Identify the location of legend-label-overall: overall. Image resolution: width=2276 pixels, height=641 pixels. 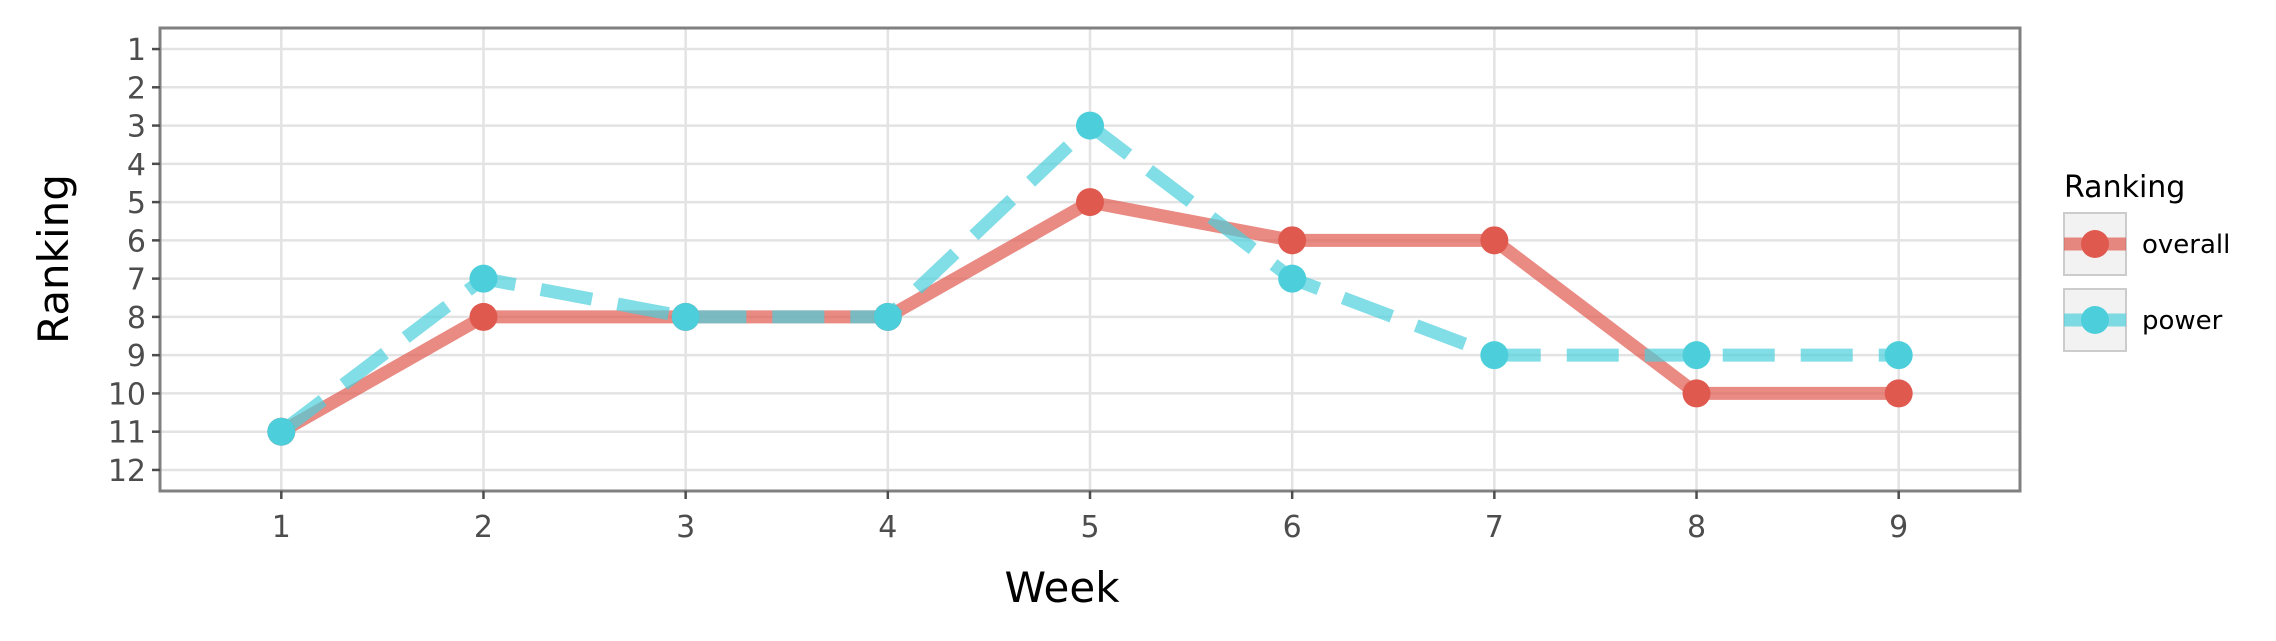
(2186, 245).